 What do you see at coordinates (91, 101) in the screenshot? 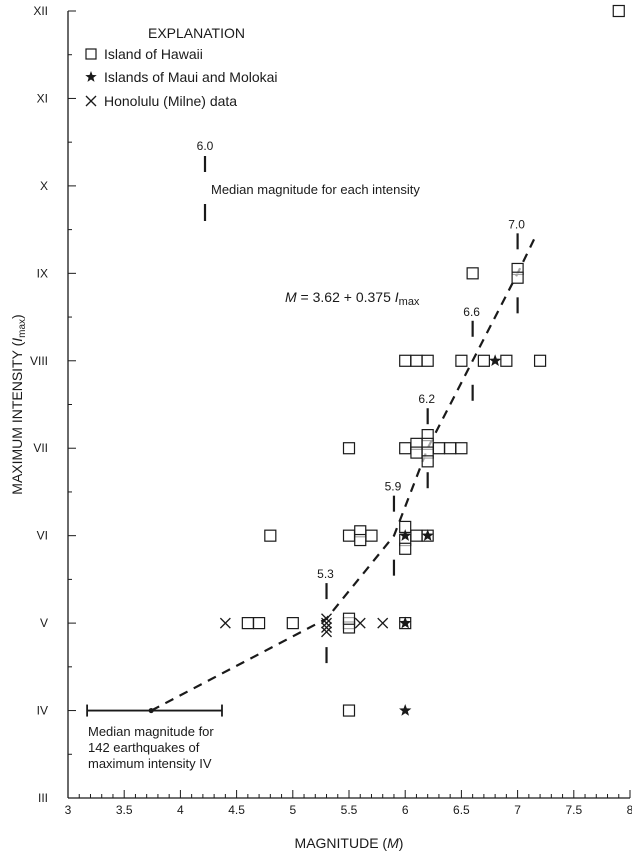
I see `legend-x-icon` at bounding box center [91, 101].